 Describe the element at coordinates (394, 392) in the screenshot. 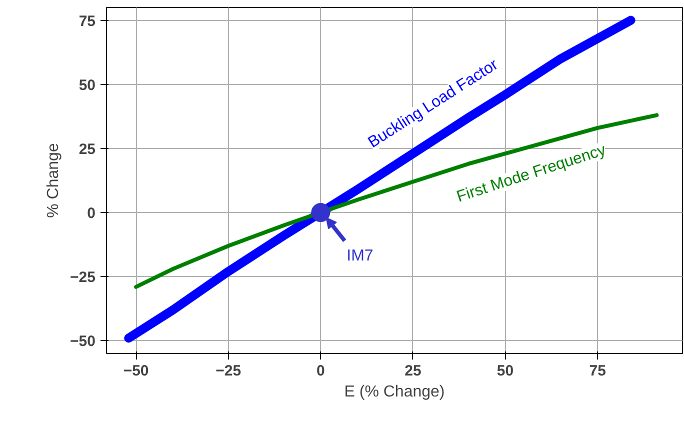

I see `x-axis-title: E (% Change)` at that location.